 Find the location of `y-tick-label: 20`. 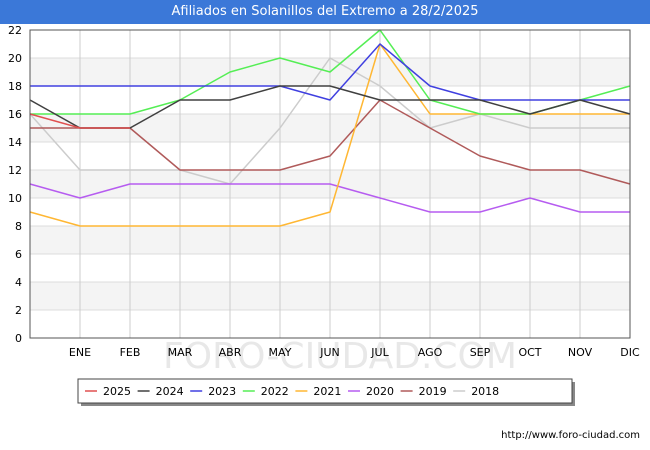

y-tick-label: 20 is located at coordinates (15, 58).